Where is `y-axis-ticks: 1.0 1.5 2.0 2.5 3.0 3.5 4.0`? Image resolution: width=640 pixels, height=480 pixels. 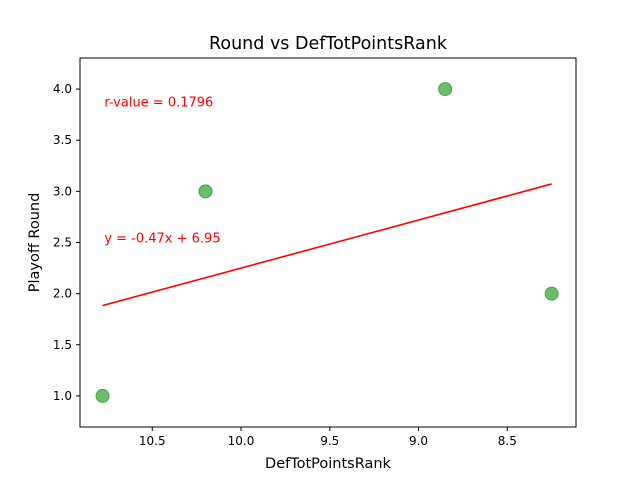 y-axis-ticks: 1.0 1.5 2.0 2.5 3.0 3.5 4.0 is located at coordinates (66, 242).